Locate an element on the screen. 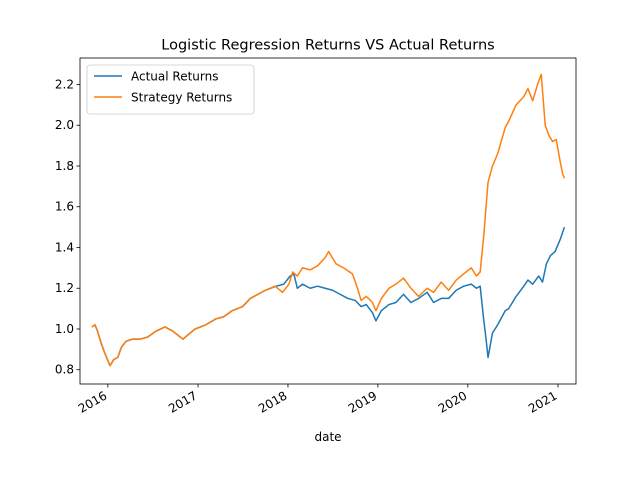 The height and width of the screenshot is (480, 640). y-tick-label: 1.4 is located at coordinates (64, 247).